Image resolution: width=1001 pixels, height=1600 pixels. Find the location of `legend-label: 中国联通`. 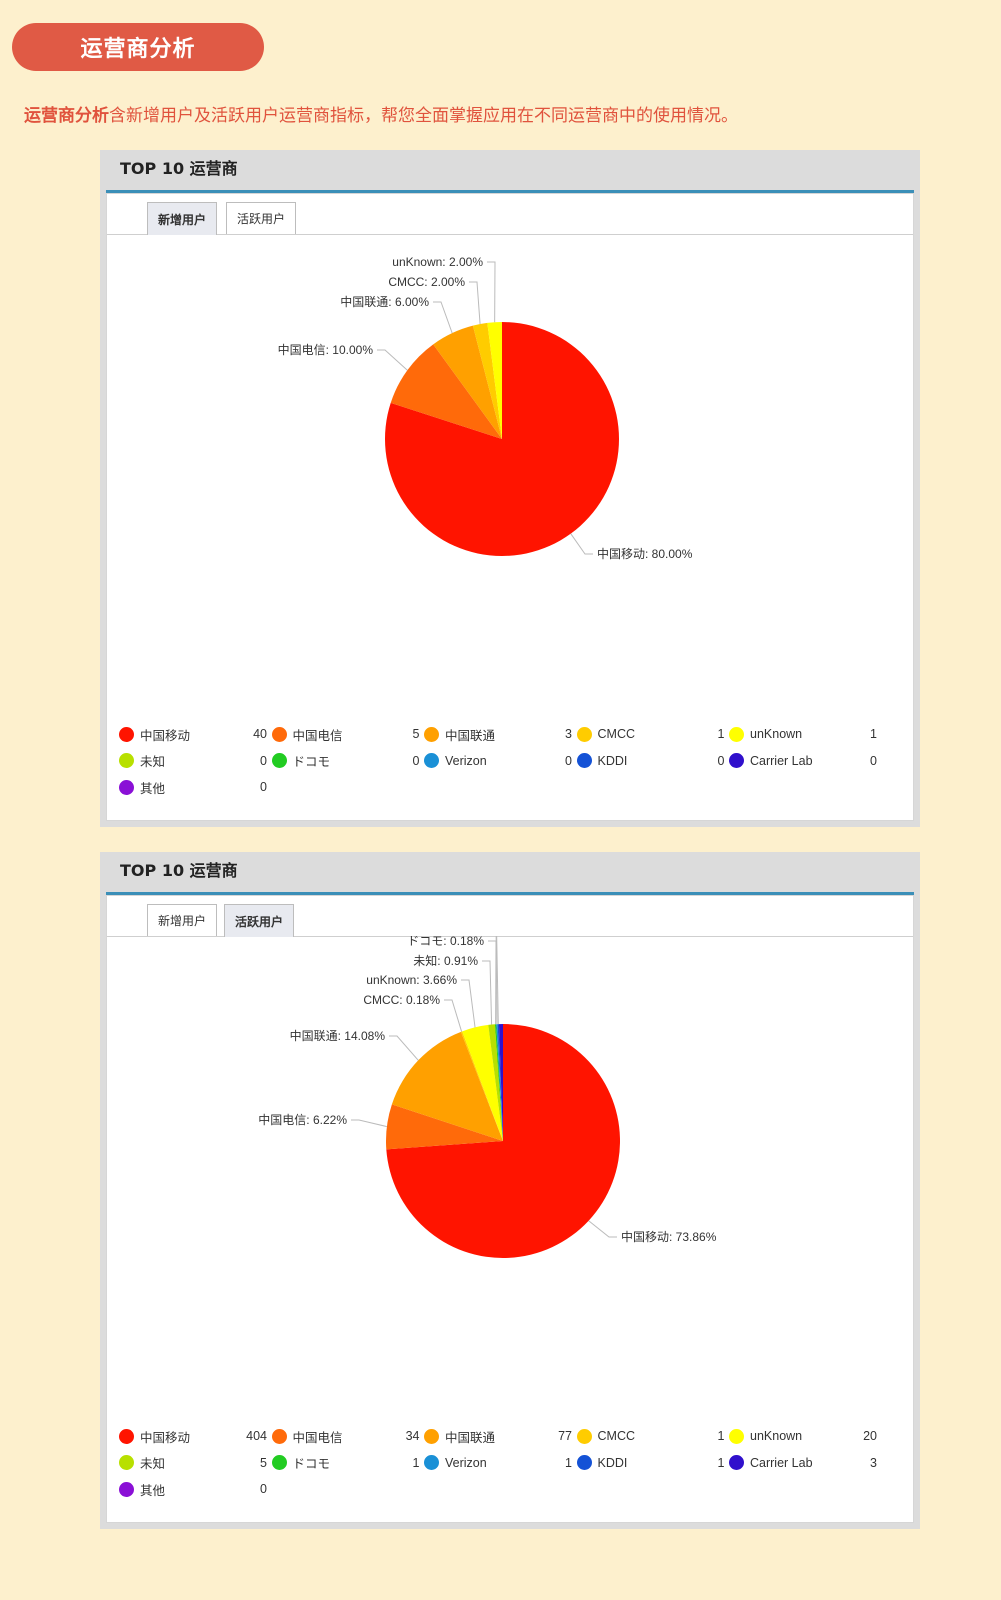

legend-label: 中国联通 is located at coordinates (470, 1437).